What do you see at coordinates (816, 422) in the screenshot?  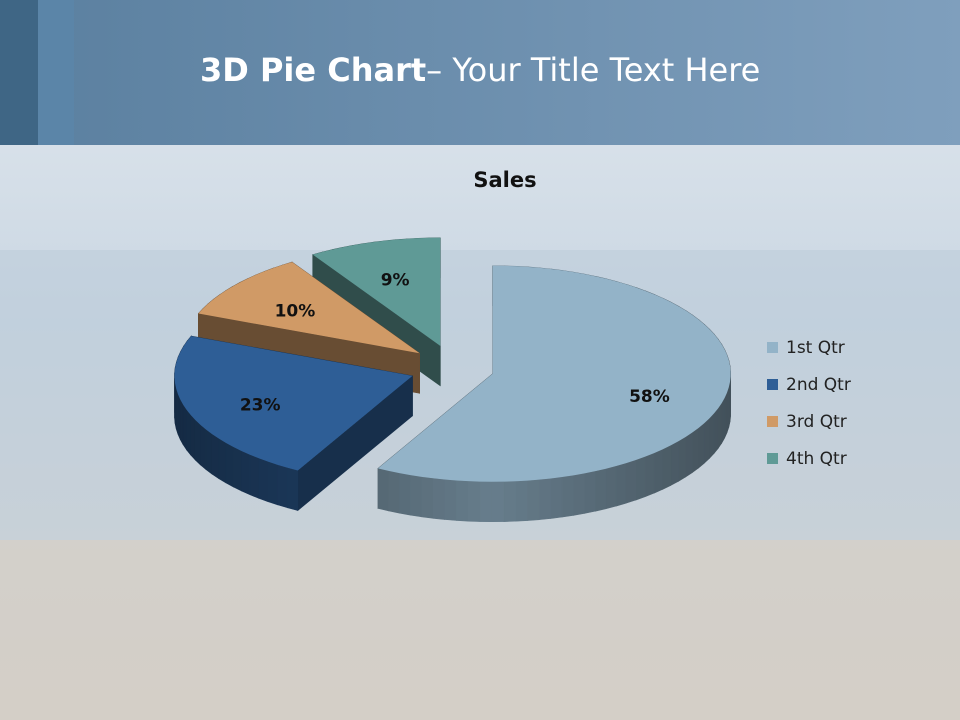 I see `legend-label: 3rd Qtr` at bounding box center [816, 422].